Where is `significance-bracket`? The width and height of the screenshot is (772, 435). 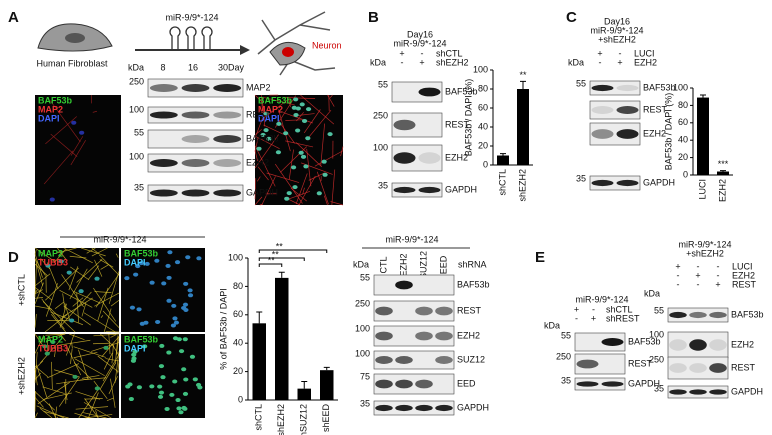 significance-bracket is located at coordinates (270, 265).